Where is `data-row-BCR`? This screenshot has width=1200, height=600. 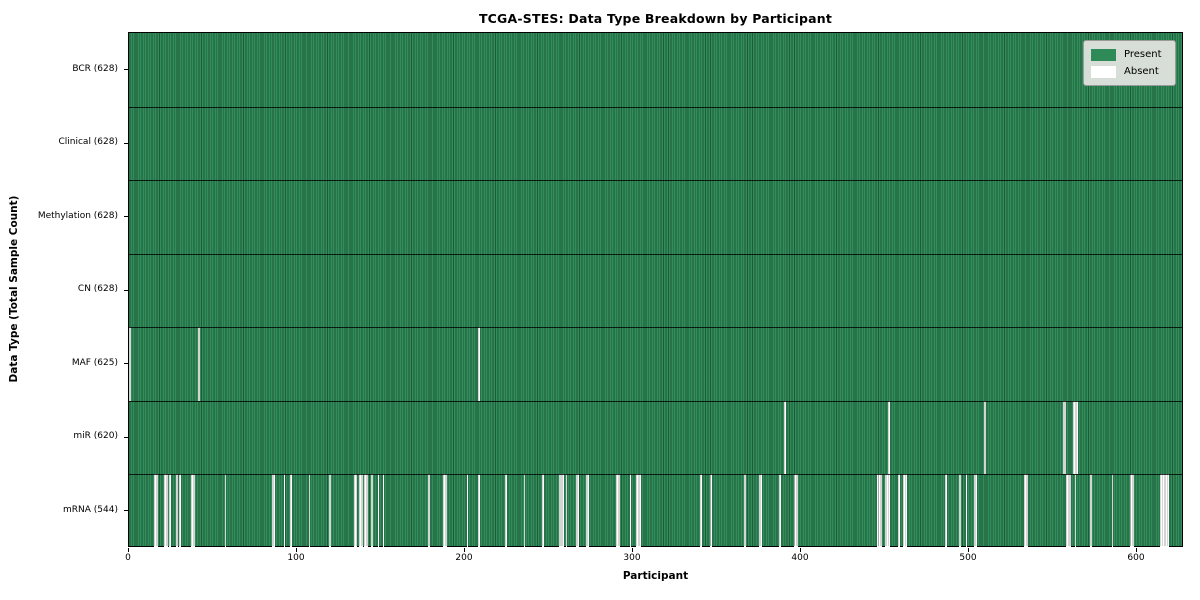 data-row-BCR is located at coordinates (655, 70).